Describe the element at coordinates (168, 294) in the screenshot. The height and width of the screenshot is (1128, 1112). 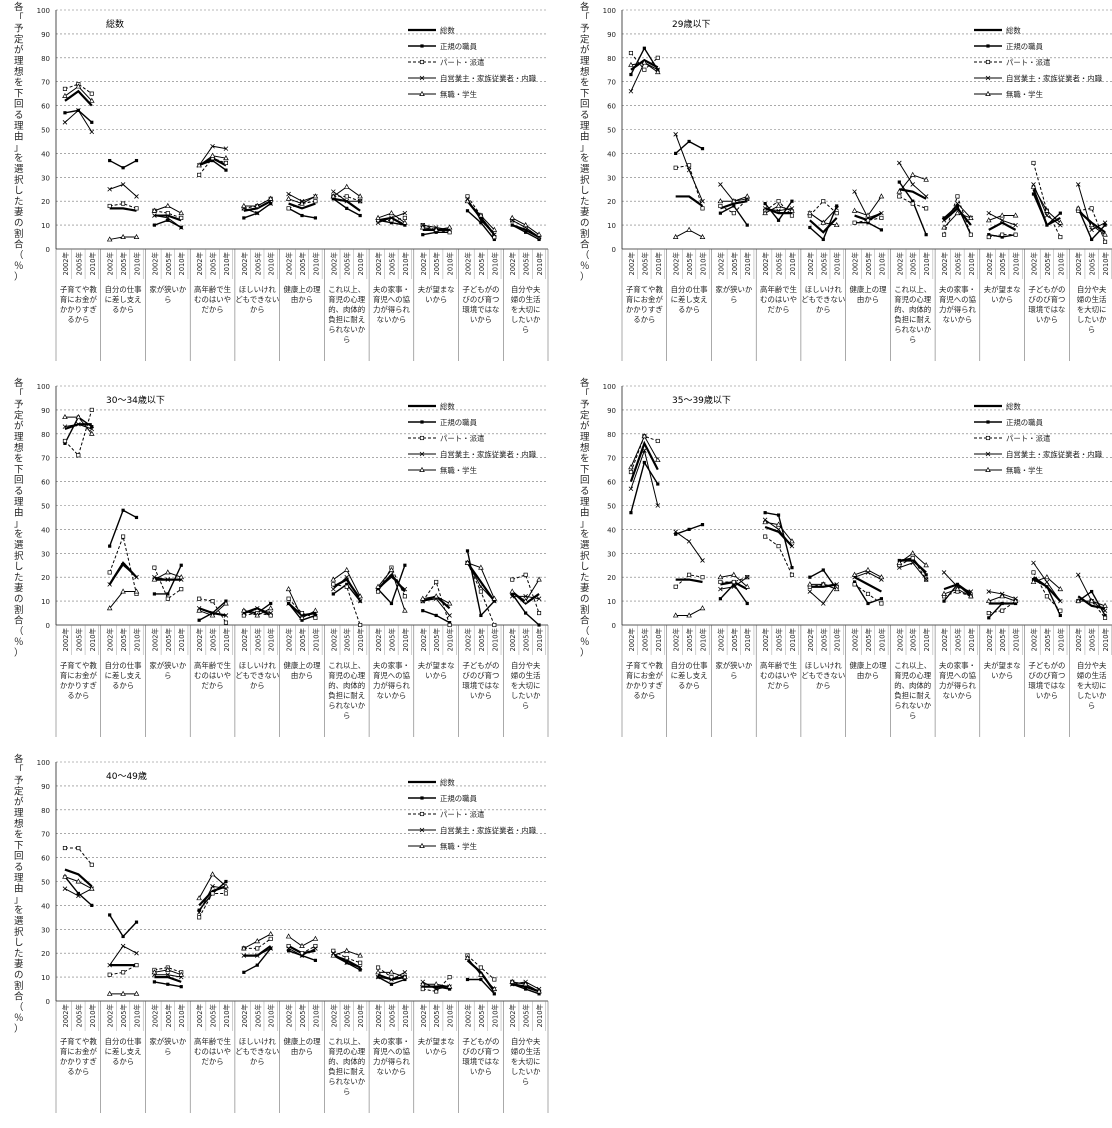
I see `category-label: 家が狭いから` at that location.